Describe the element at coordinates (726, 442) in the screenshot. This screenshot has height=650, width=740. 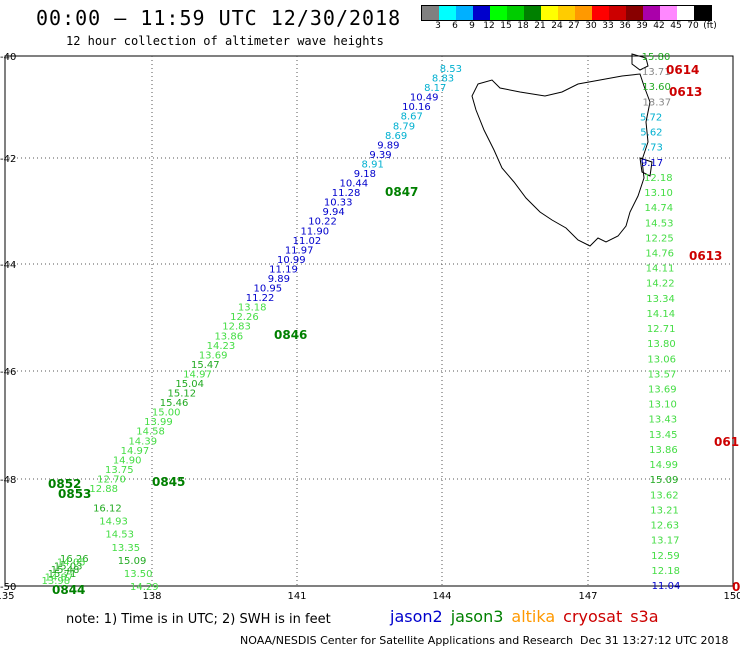
I see `pass-time-label: 061` at that location.